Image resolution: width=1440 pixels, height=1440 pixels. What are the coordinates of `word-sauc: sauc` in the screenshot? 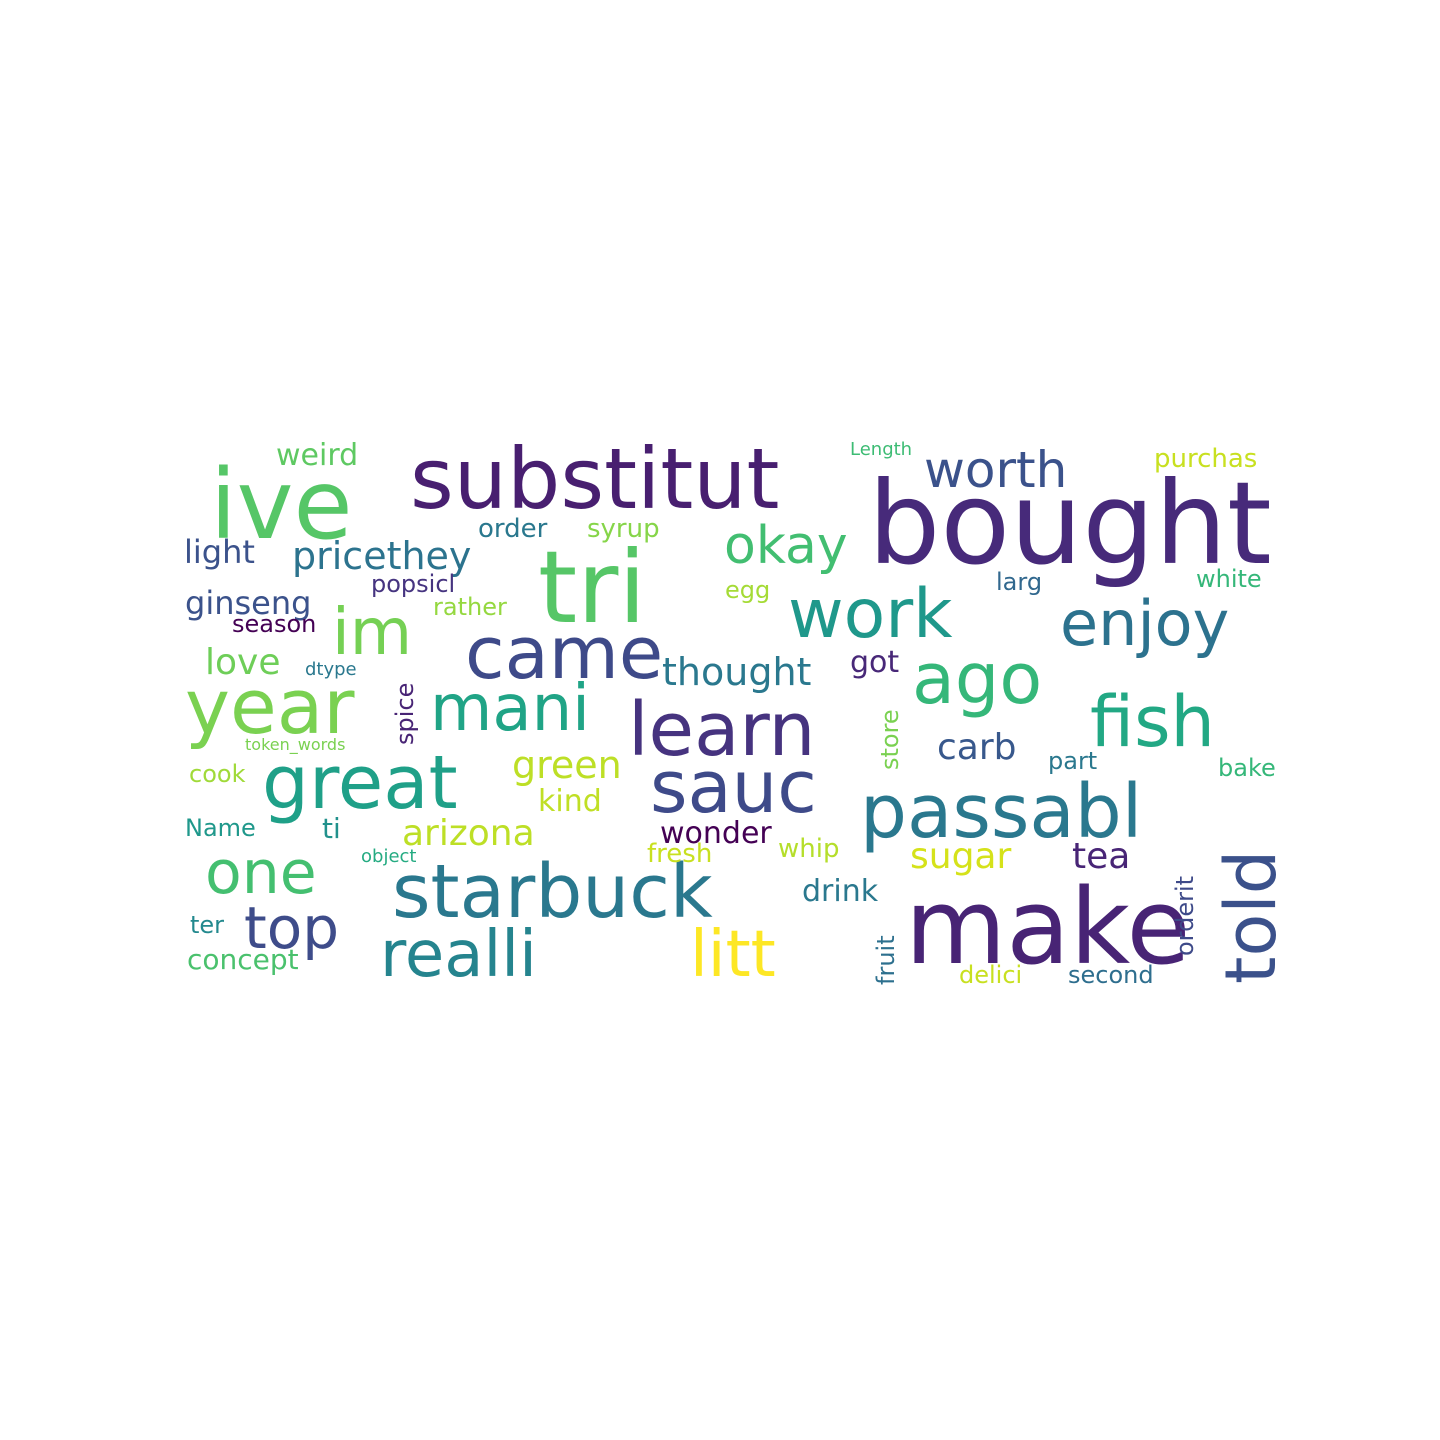 It's located at (733, 787).